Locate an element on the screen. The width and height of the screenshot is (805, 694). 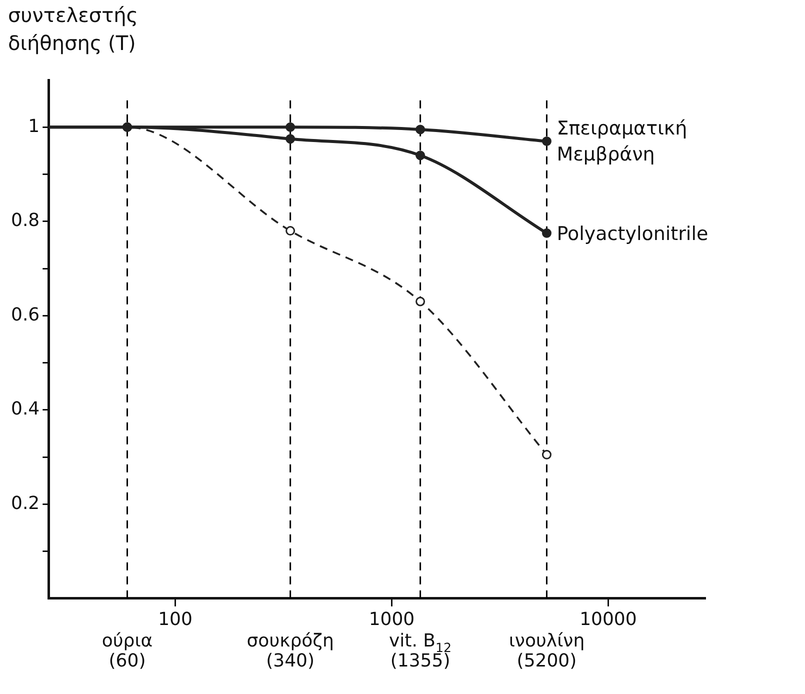
series-label: Σπειραματική Μεμβράνη is located at coordinates (622, 141).